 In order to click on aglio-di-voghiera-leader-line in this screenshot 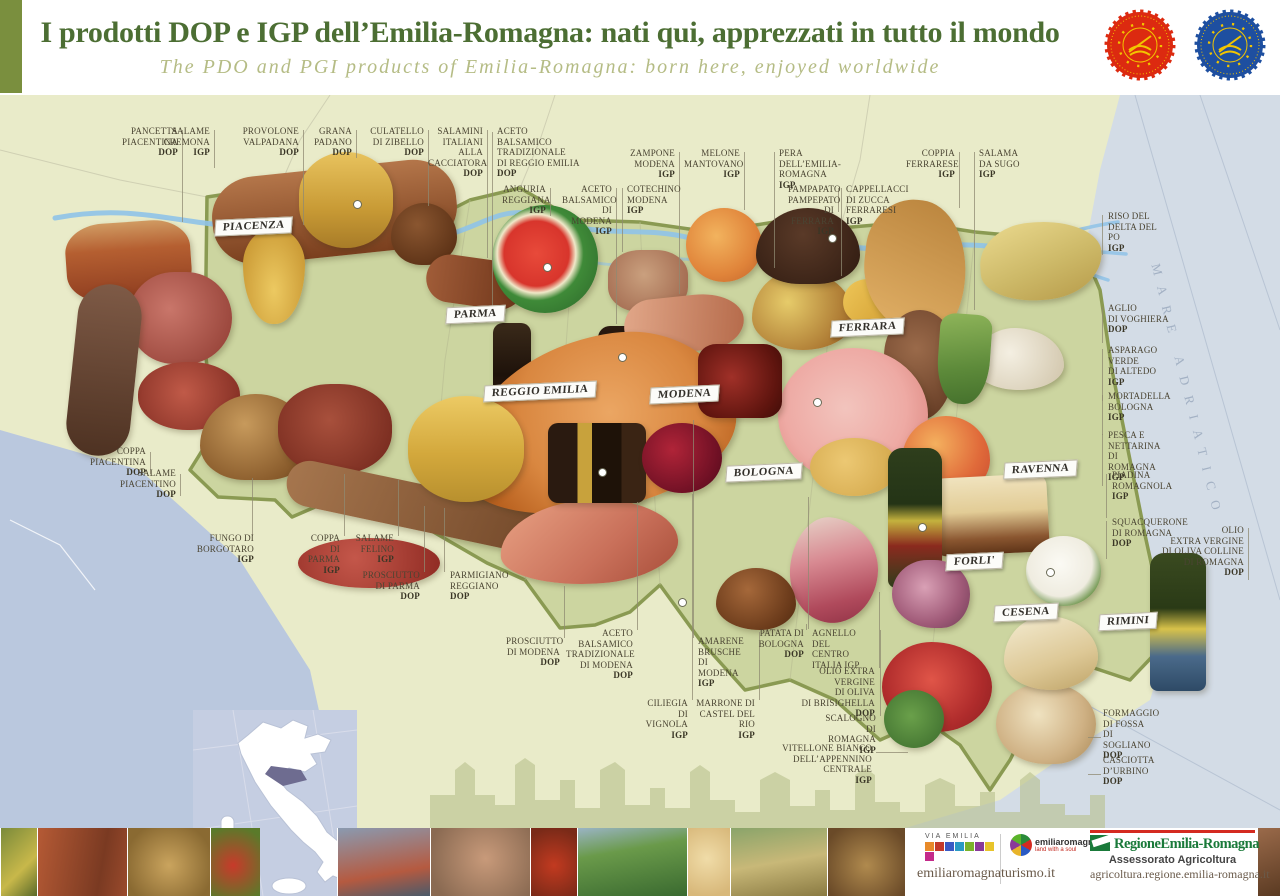, I will do `click(1102, 325)`.